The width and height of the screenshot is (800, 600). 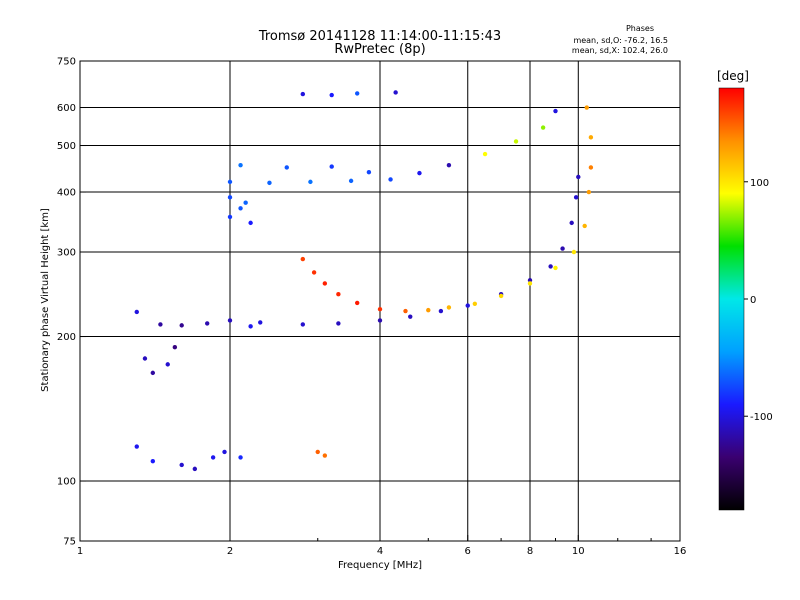 What do you see at coordinates (620, 50) in the screenshot?
I see `phase-box-x-stats: mean, sd,X: 102.4, 26.0` at bounding box center [620, 50].